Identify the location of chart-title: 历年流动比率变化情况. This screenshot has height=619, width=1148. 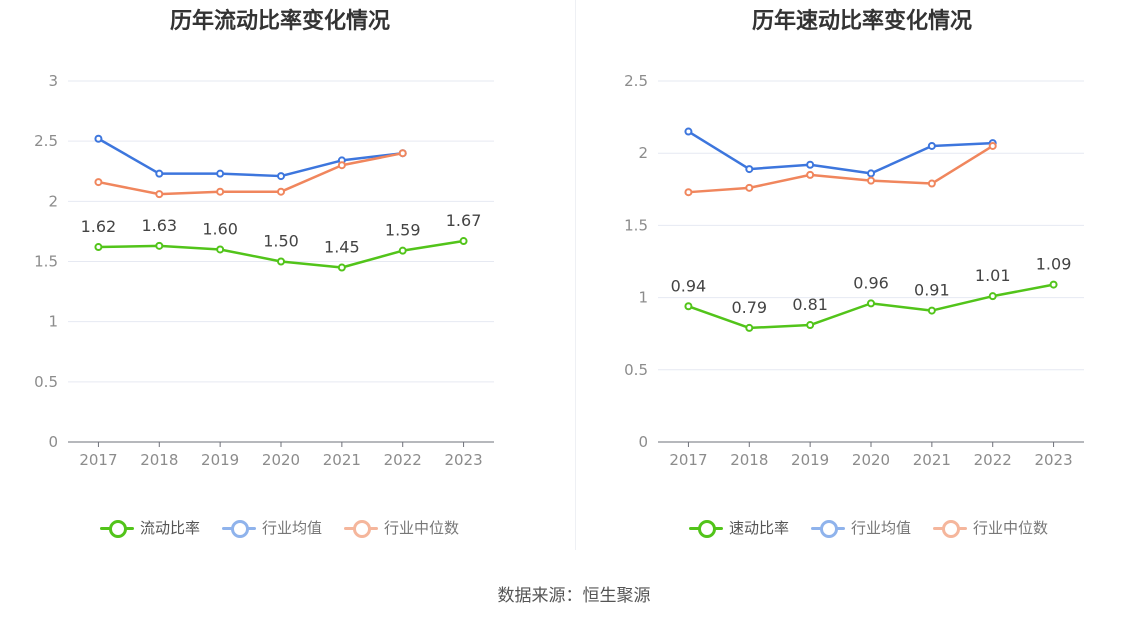
(279, 21).